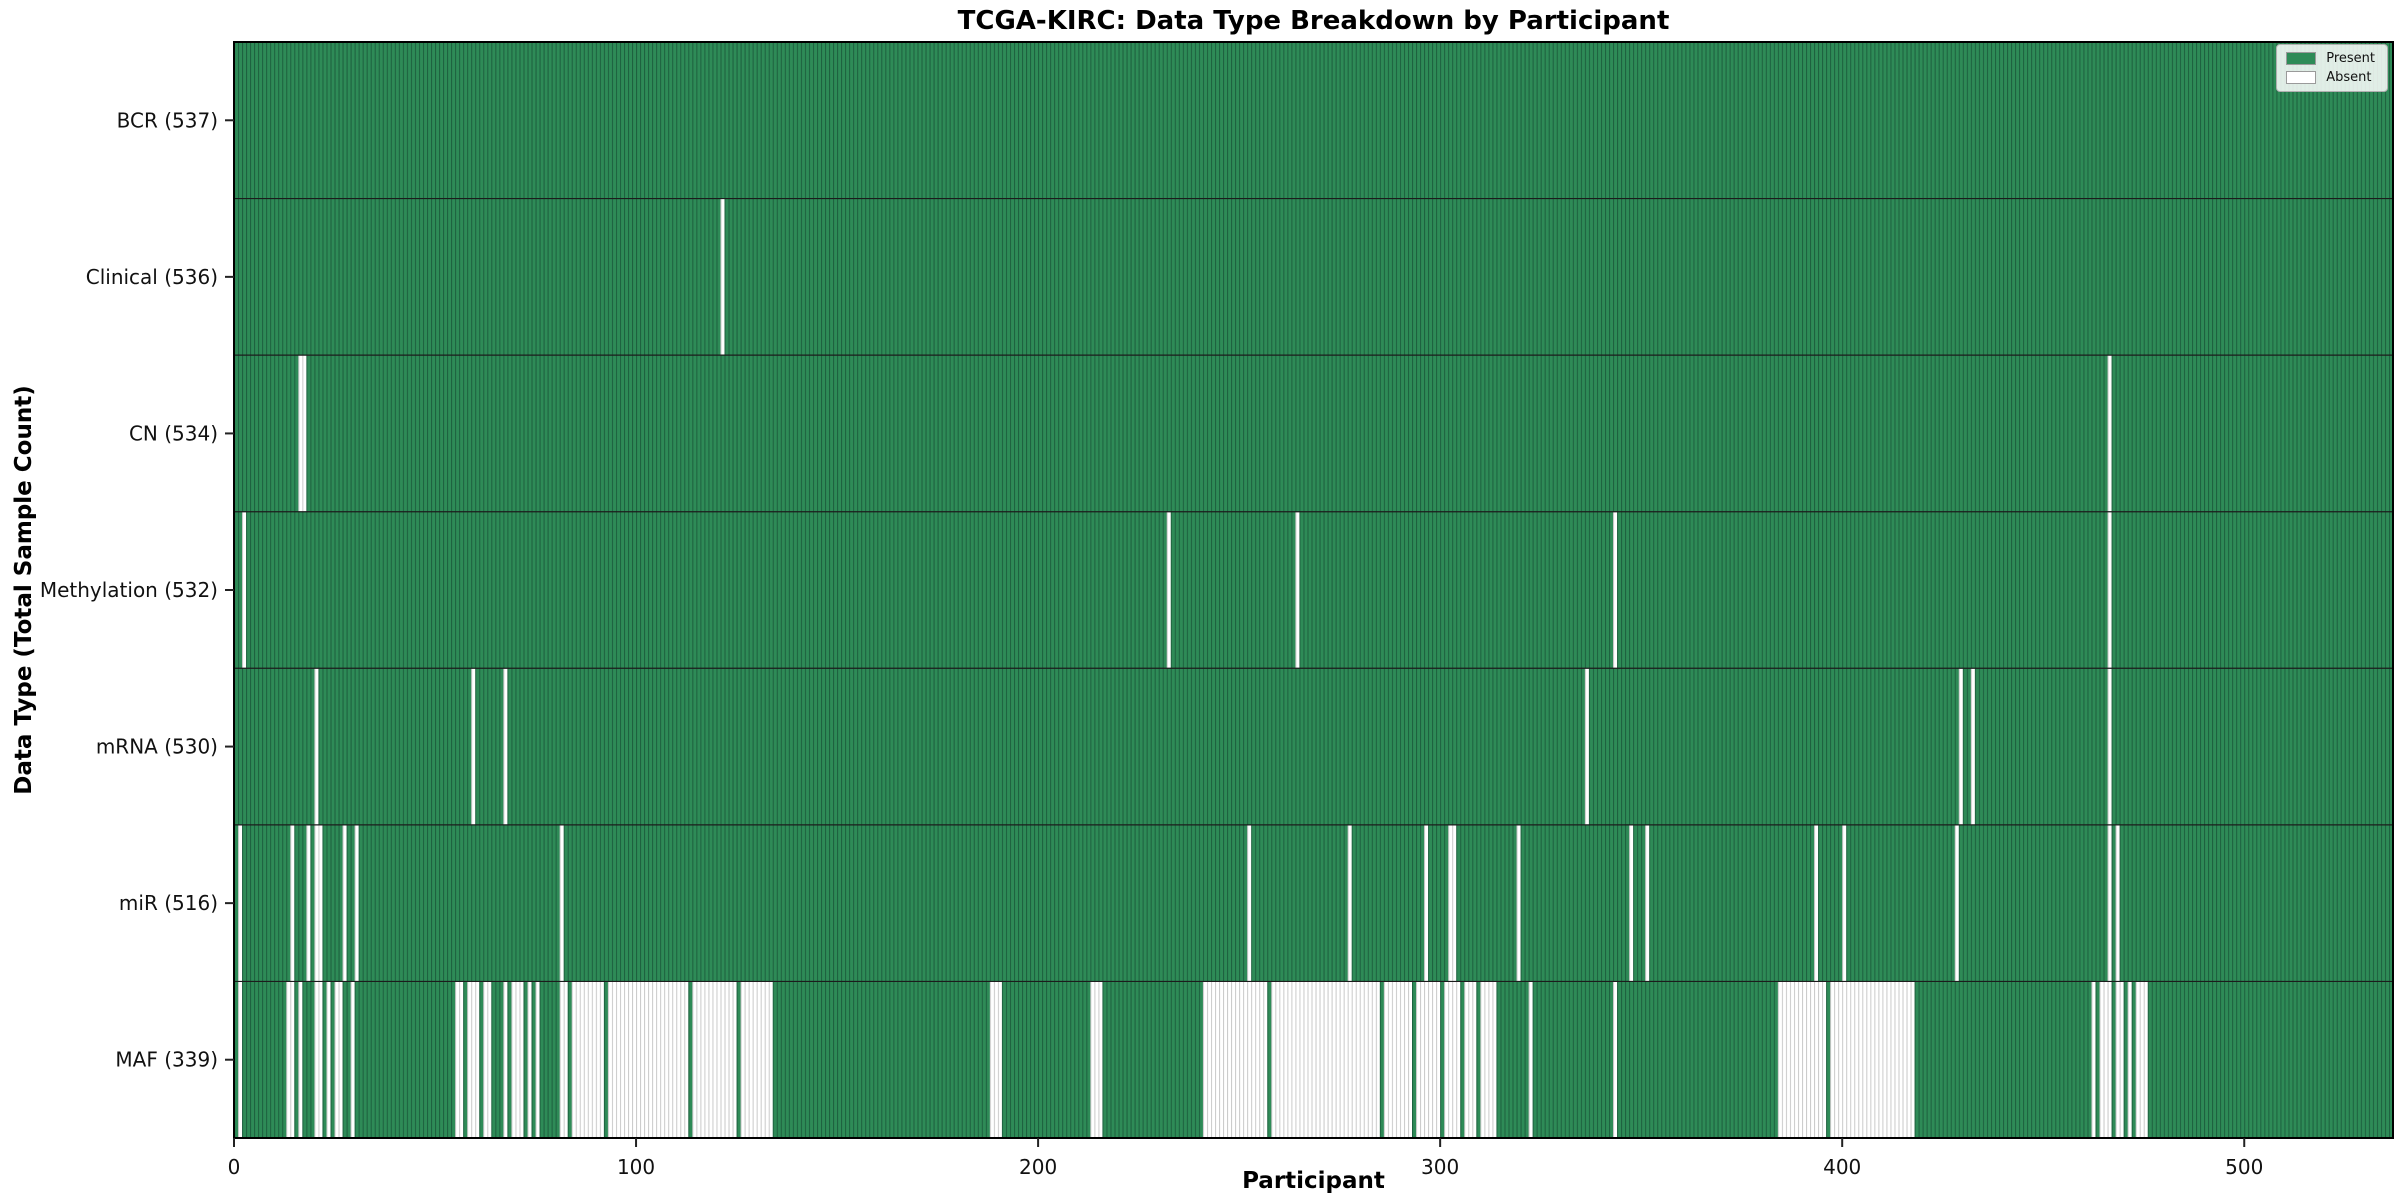 The width and height of the screenshot is (2400, 1200). What do you see at coordinates (234, 1167) in the screenshot?
I see `x-tick-label: 0` at bounding box center [234, 1167].